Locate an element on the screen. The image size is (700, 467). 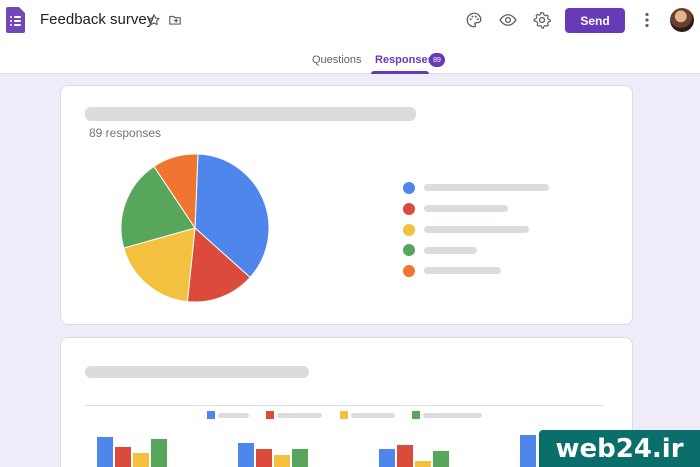
bar-g1-s1 is located at coordinates (264, 458).